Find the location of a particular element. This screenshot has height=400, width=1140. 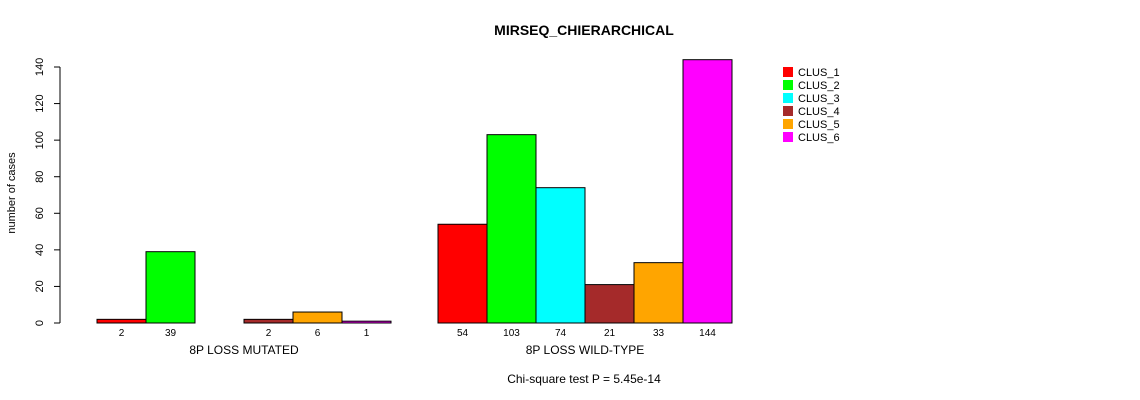

count-label: 1 is located at coordinates (367, 333).